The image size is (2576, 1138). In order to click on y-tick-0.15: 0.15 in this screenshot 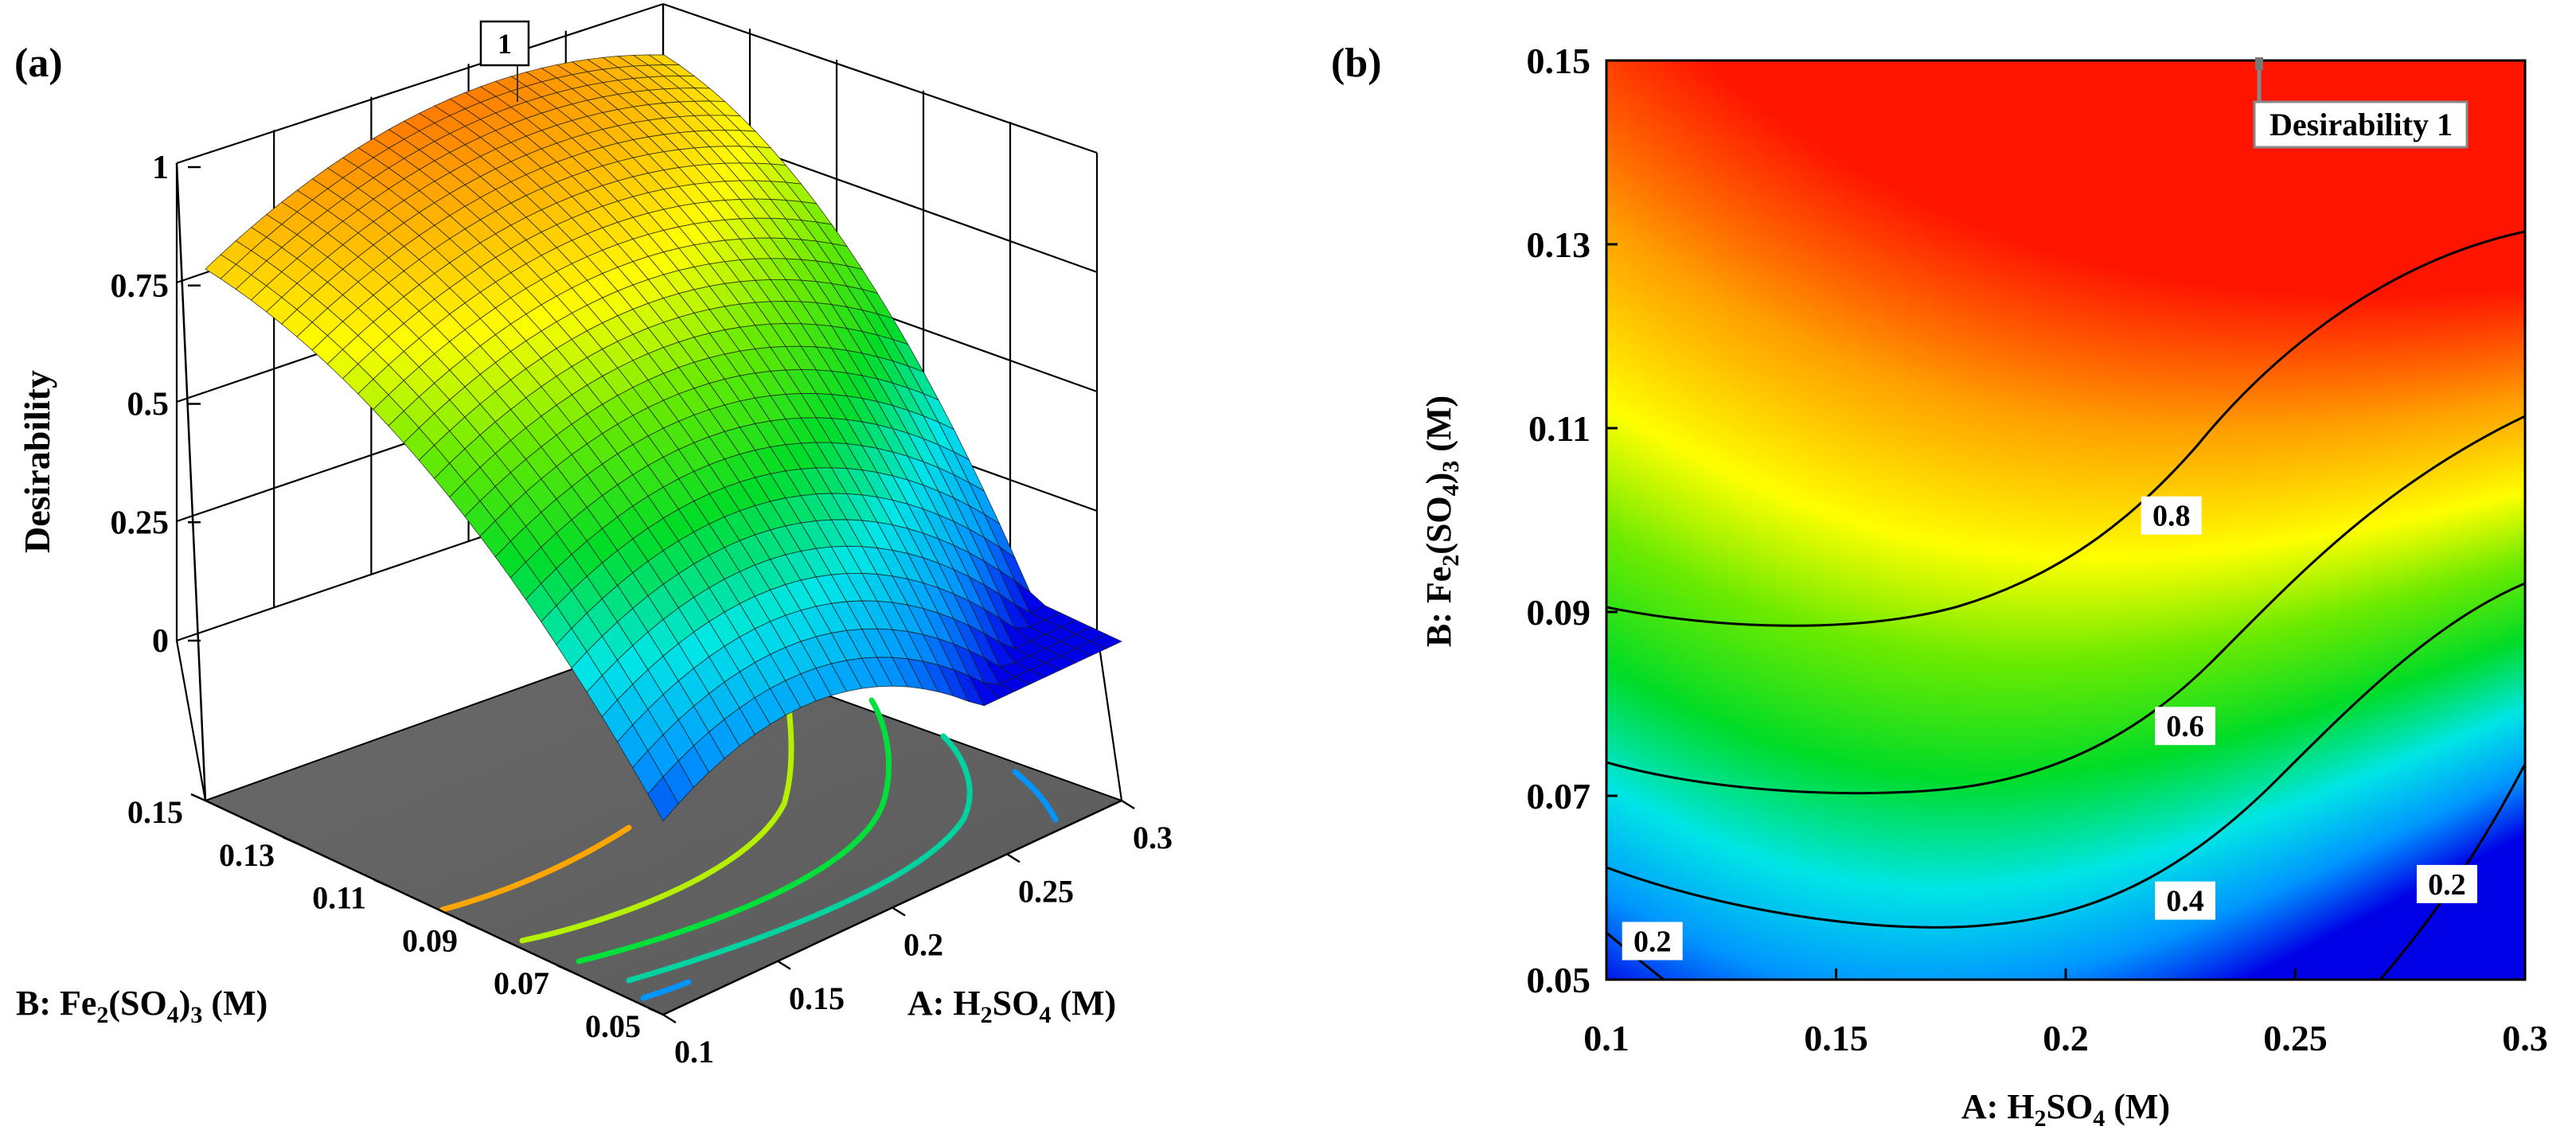, I will do `click(1559, 61)`.